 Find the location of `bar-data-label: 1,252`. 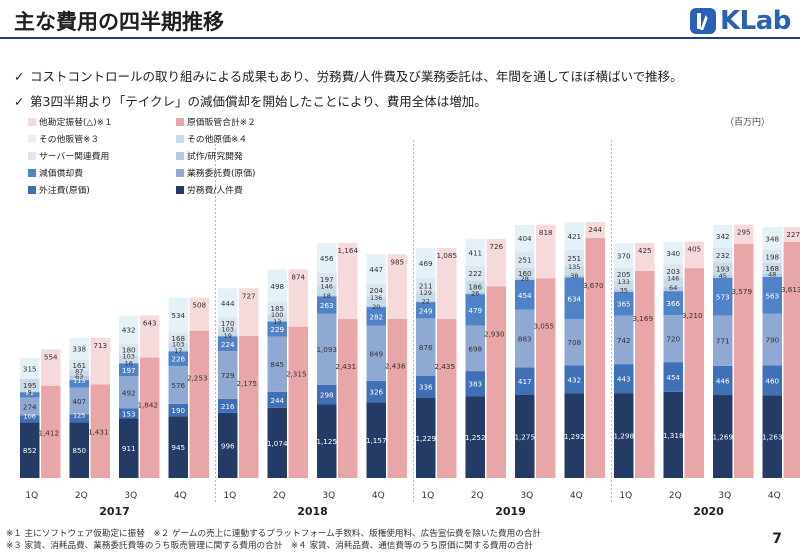

bar-data-label: 1,252 is located at coordinates (475, 437).